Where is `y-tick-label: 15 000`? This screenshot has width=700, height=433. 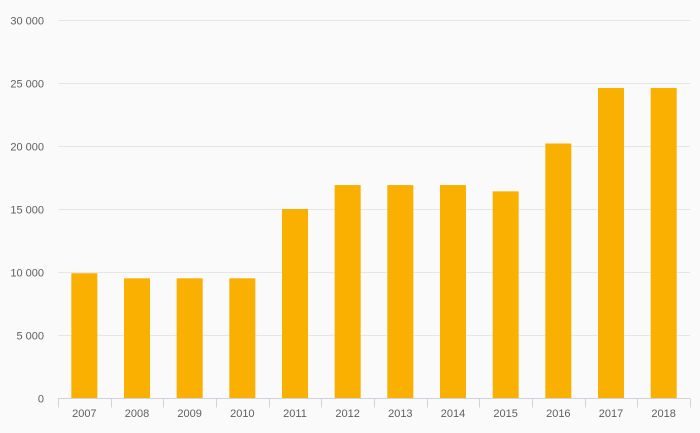 y-tick-label: 15 000 is located at coordinates (27, 211).